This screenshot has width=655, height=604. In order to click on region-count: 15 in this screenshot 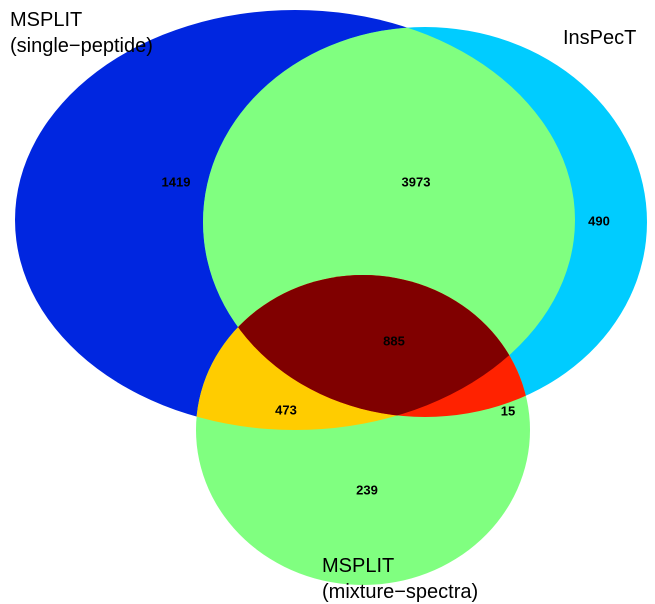, I will do `click(508, 410)`.